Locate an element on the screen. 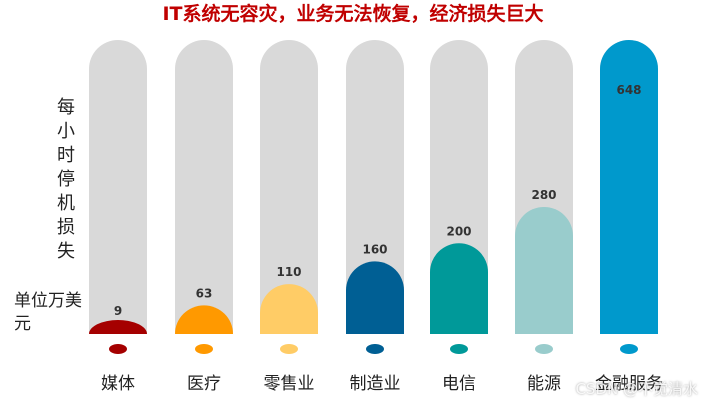  category-label: 医疗 is located at coordinates (204, 384).